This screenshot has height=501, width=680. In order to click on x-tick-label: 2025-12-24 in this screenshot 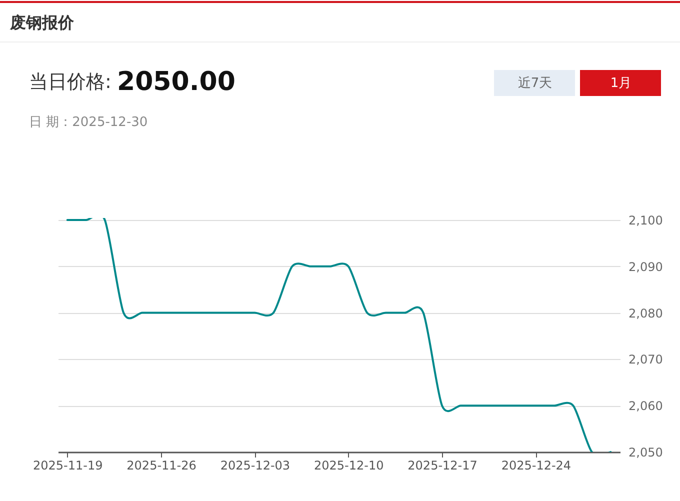, I will do `click(536, 465)`.